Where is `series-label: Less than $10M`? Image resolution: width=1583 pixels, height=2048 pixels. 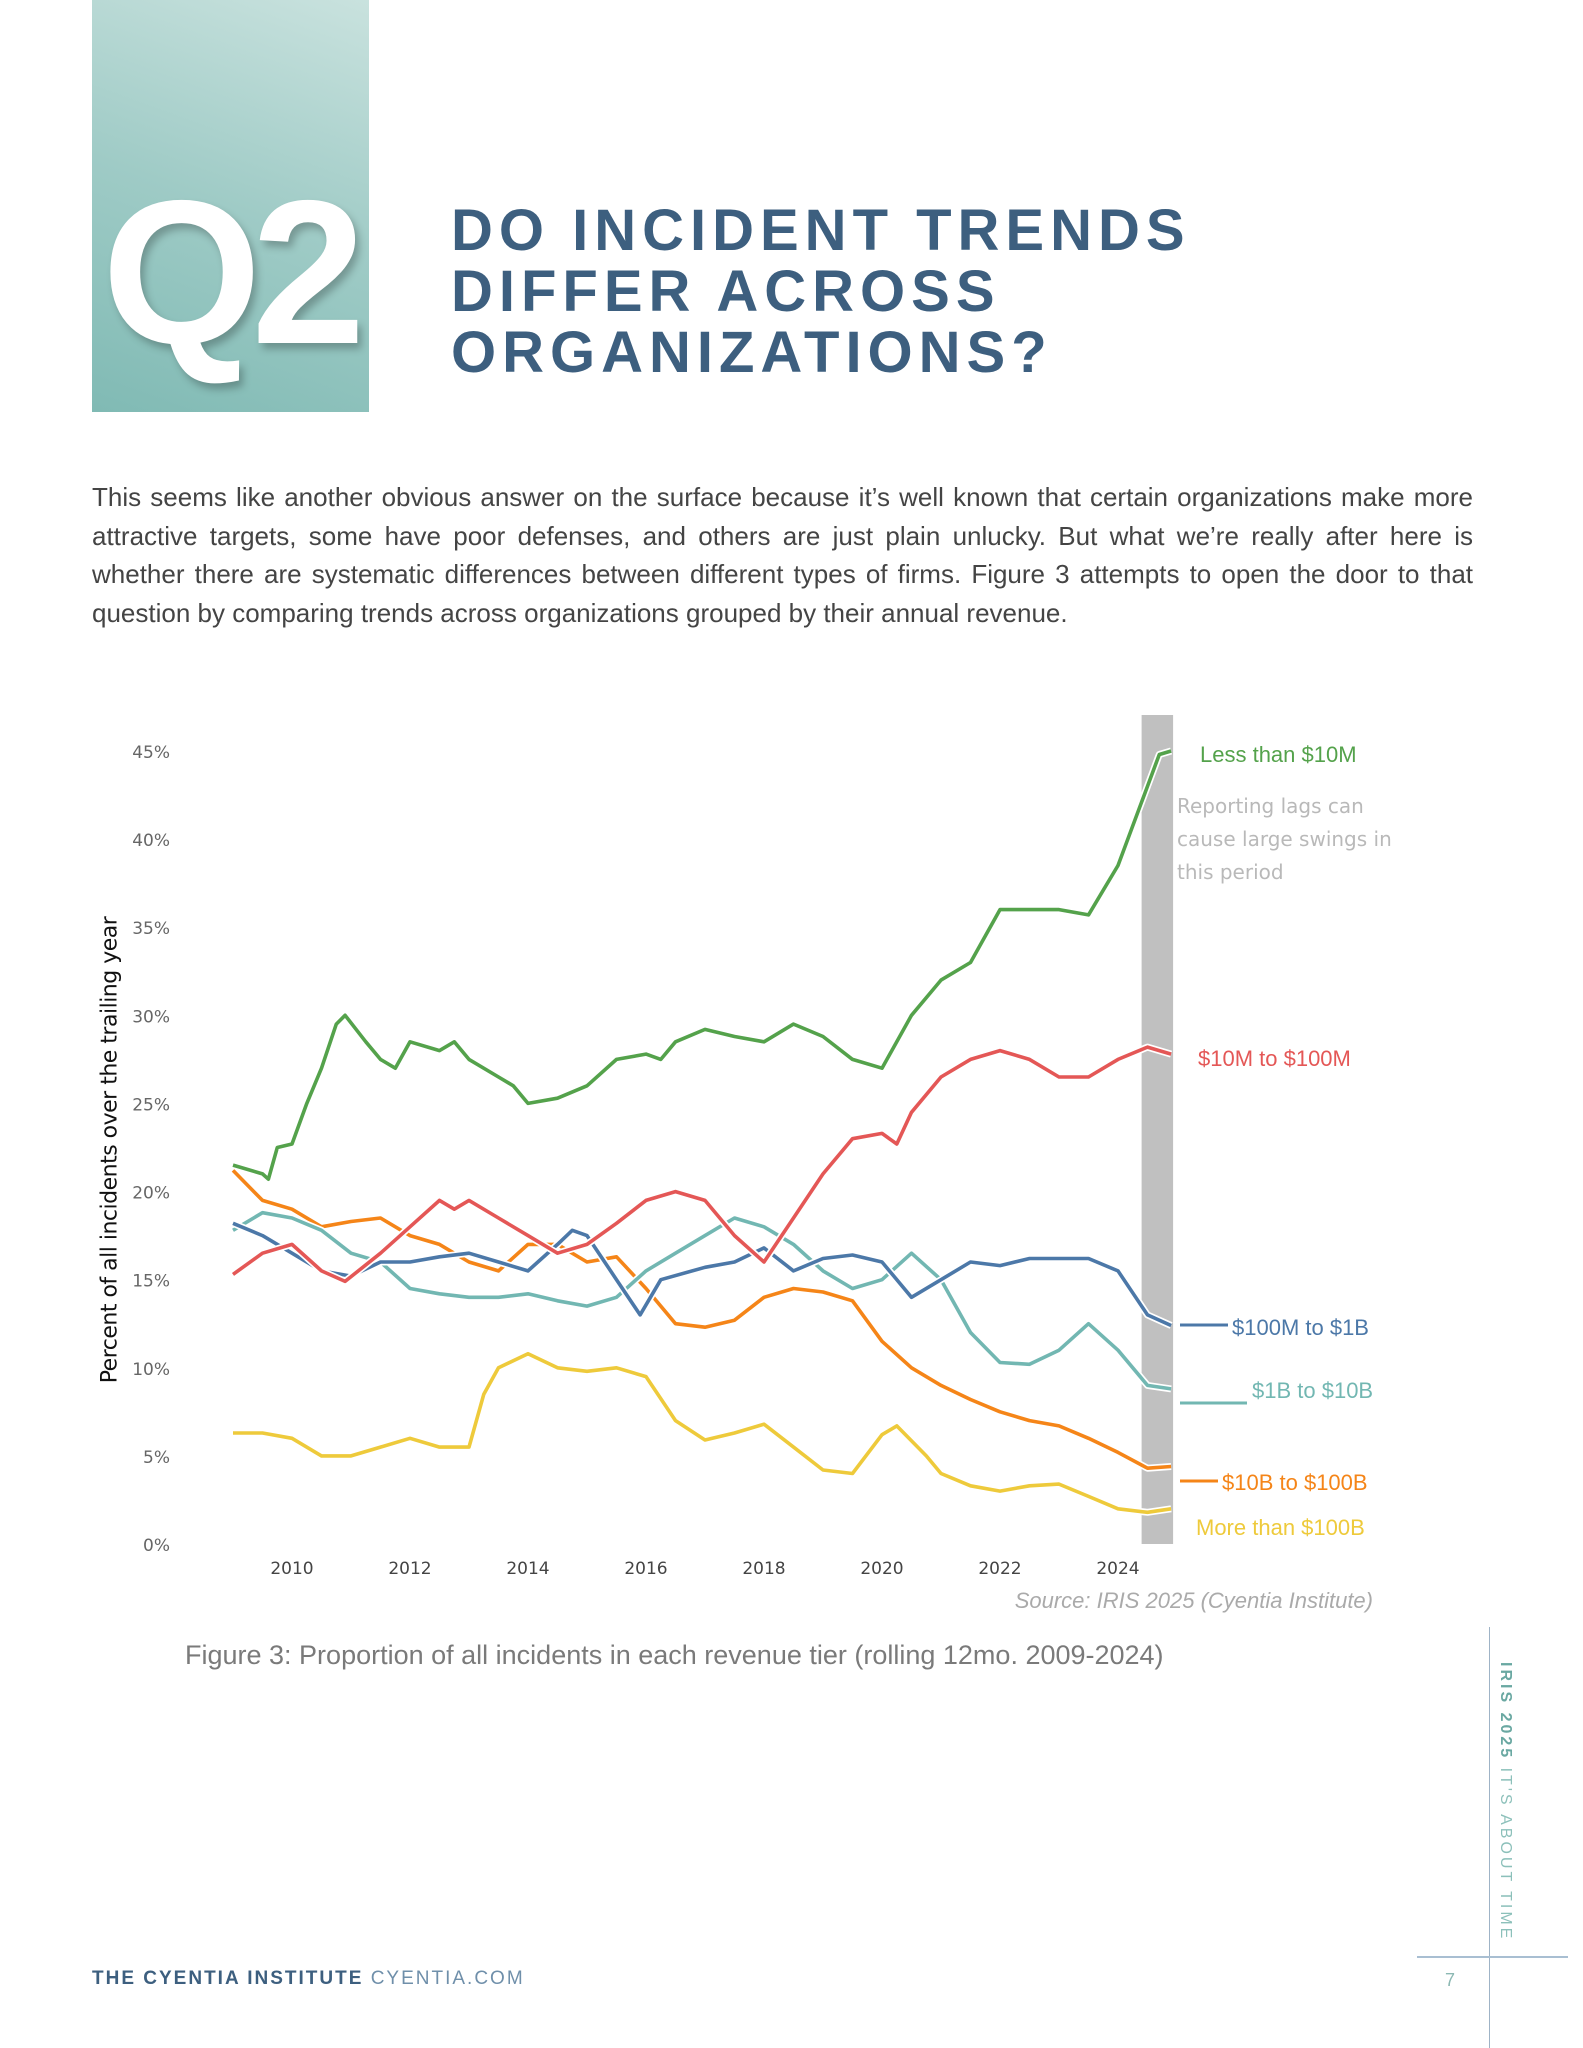 series-label: Less than $10M is located at coordinates (1278, 754).